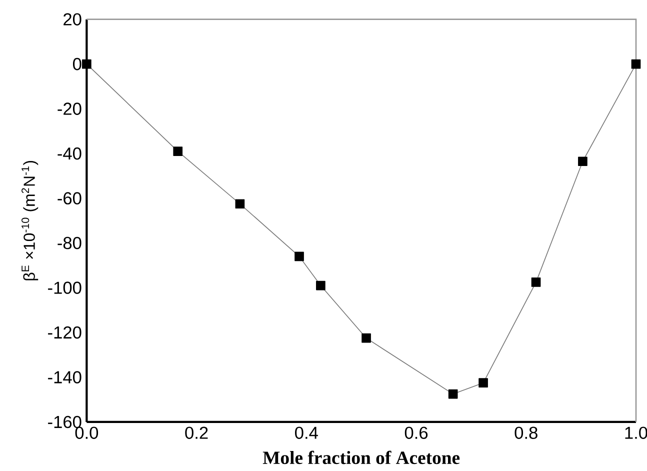 The width and height of the screenshot is (647, 471). What do you see at coordinates (65, 332) in the screenshot?
I see `y-tick-label: -120` at bounding box center [65, 332].